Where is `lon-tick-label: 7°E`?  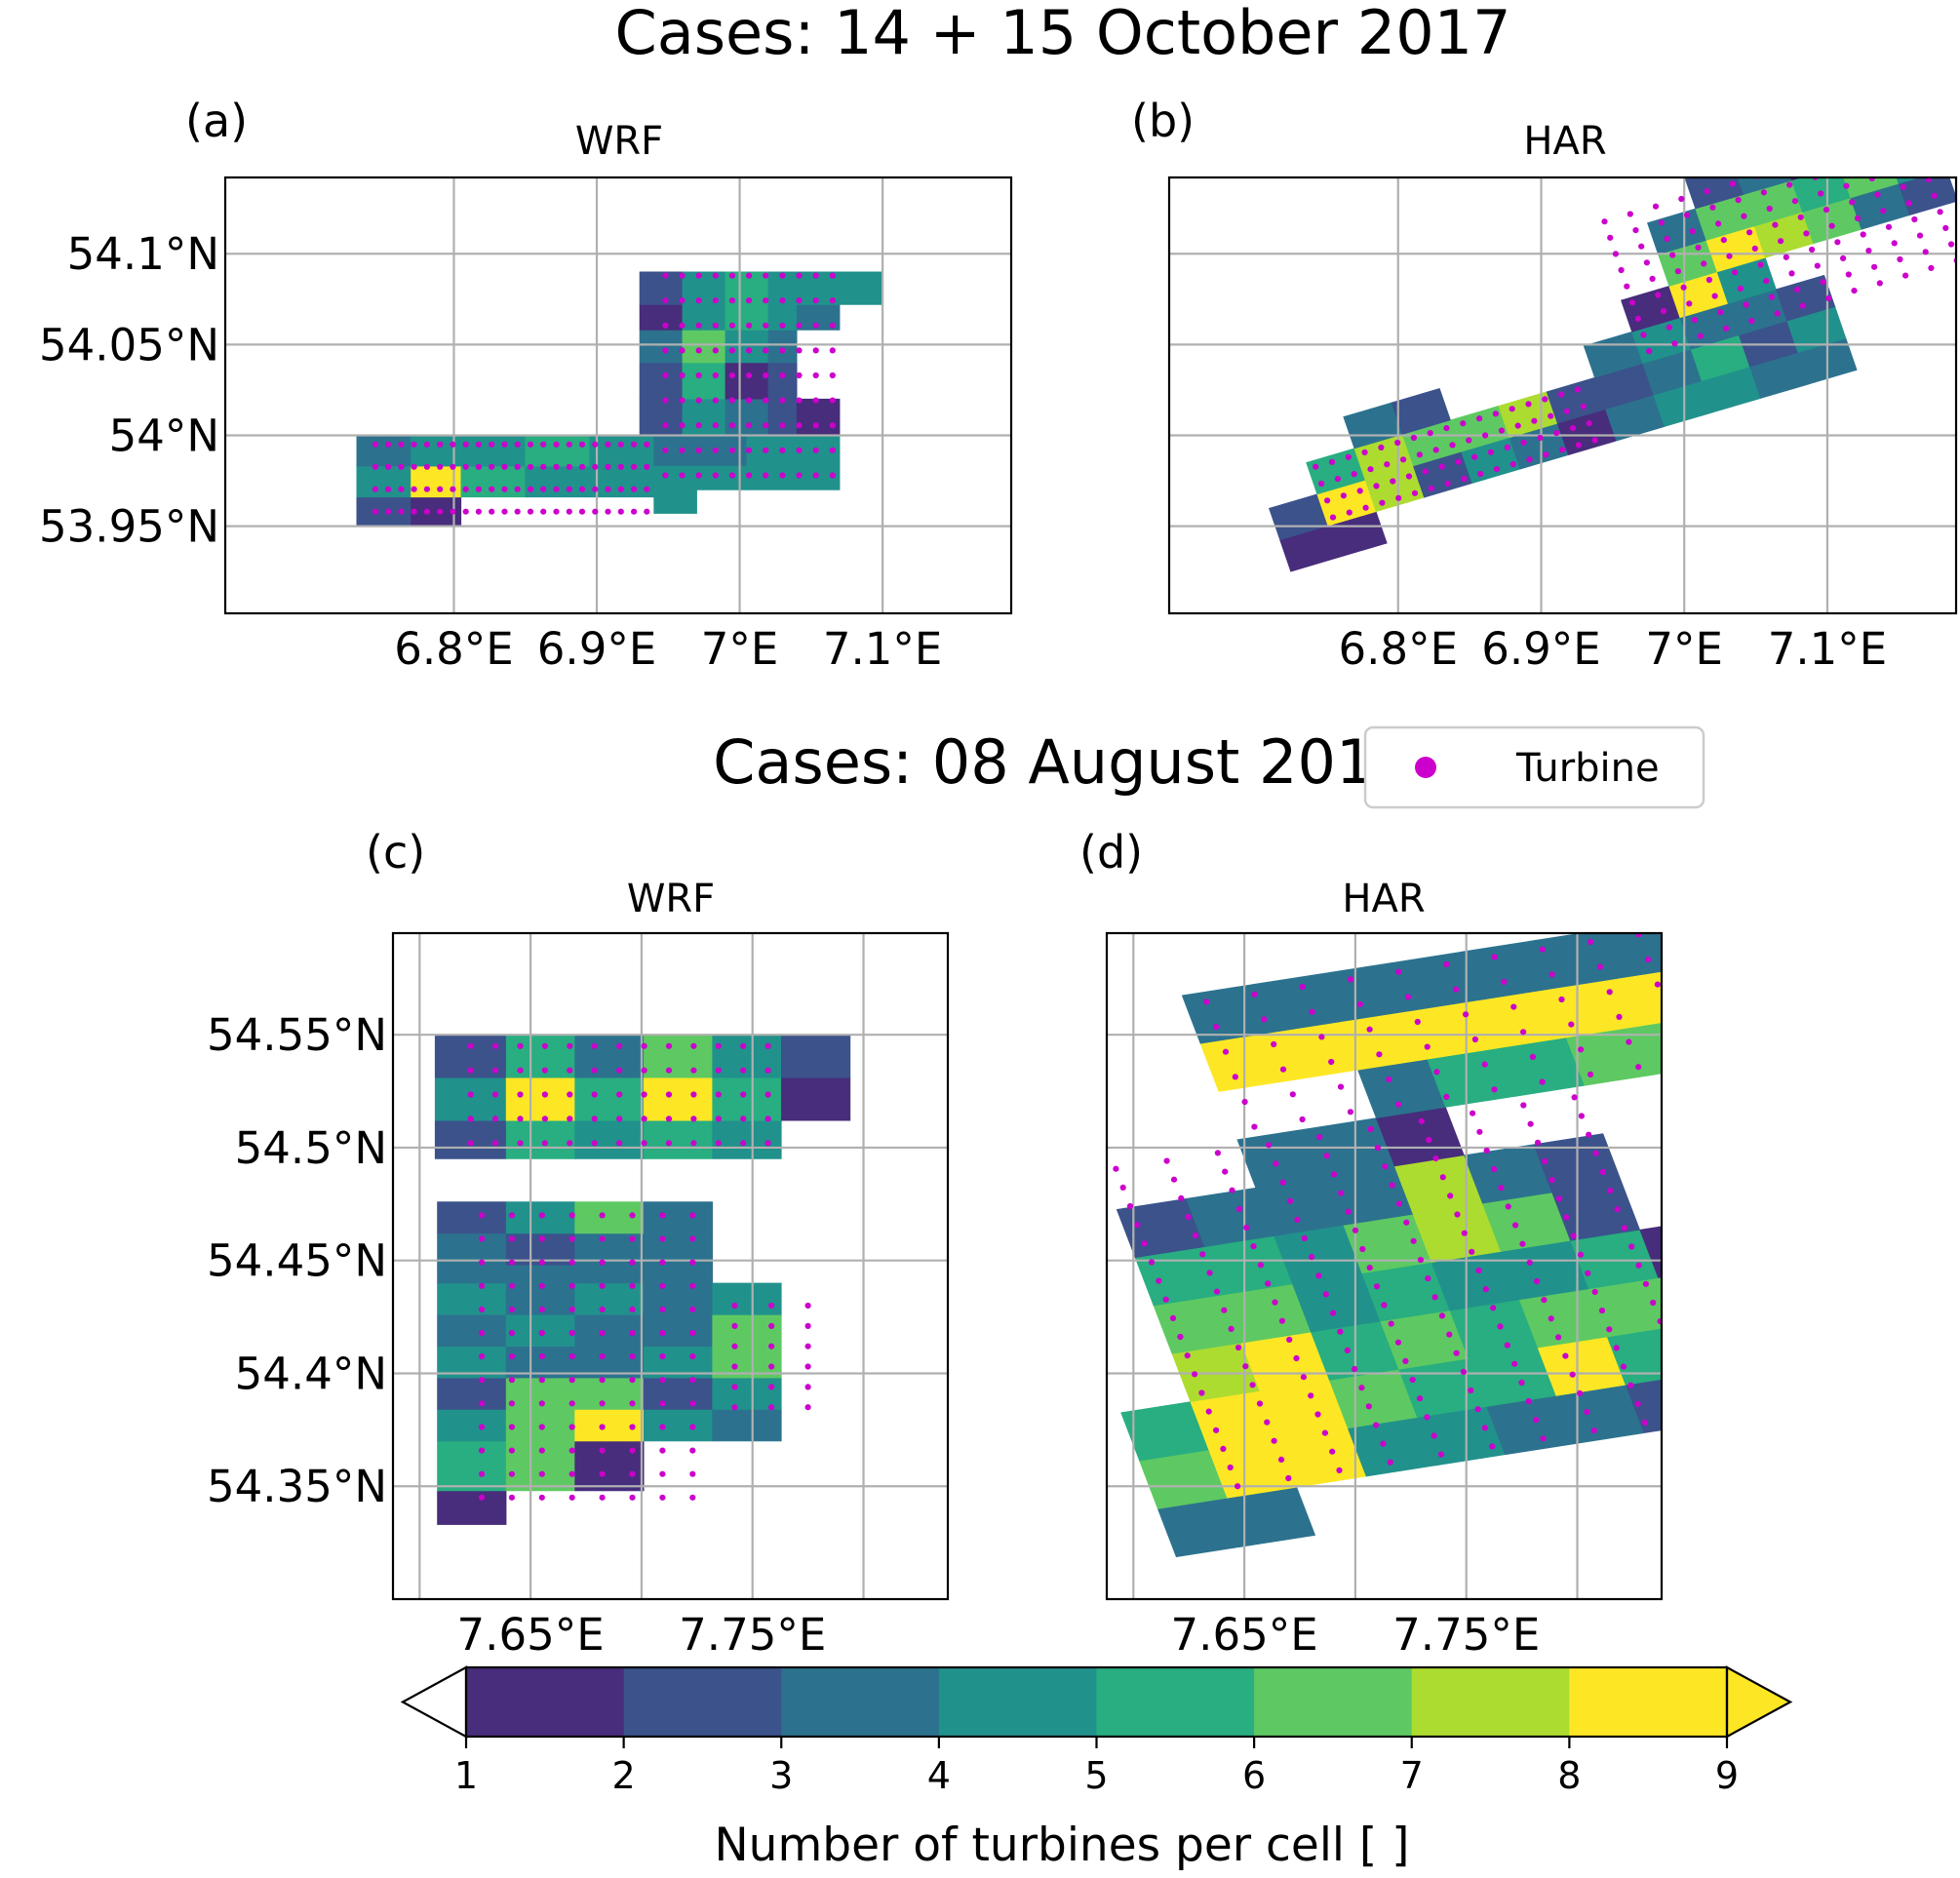
lon-tick-label: 7°E is located at coordinates (1684, 649).